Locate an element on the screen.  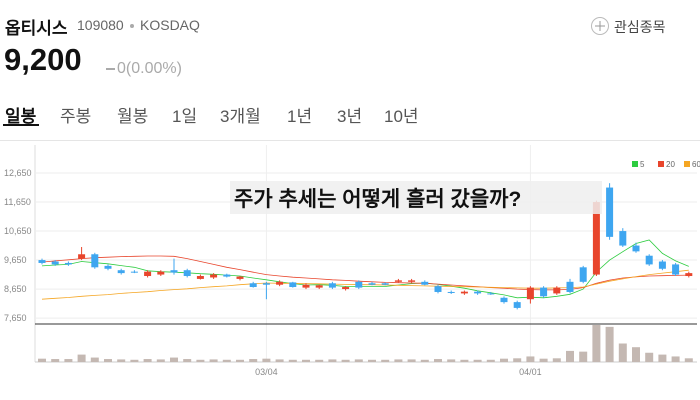
moving-average-line is located at coordinates (365, 273).